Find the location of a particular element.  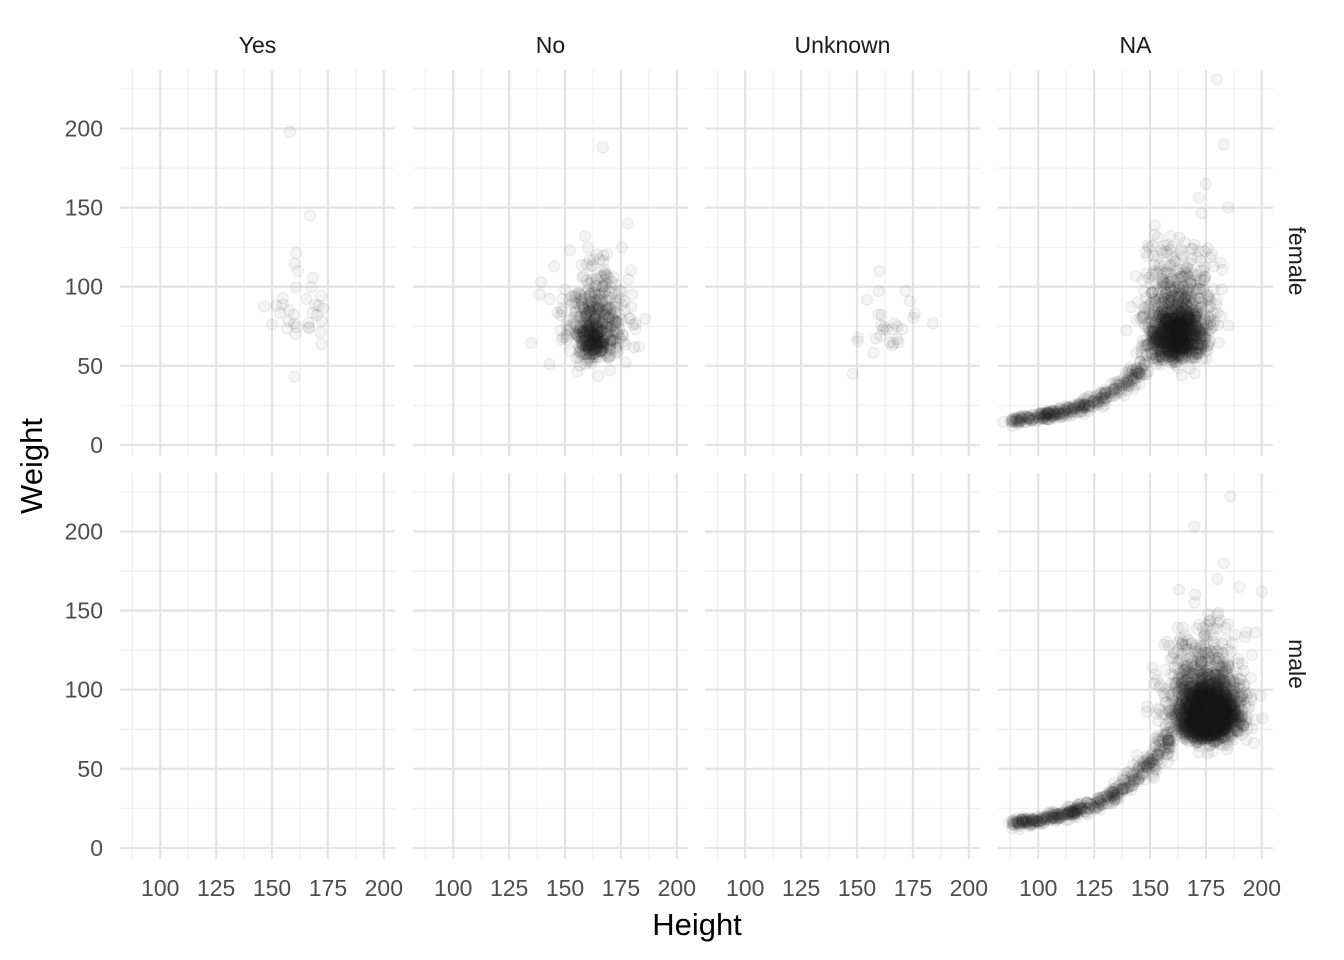

points-na-male is located at coordinates (1135, 662).